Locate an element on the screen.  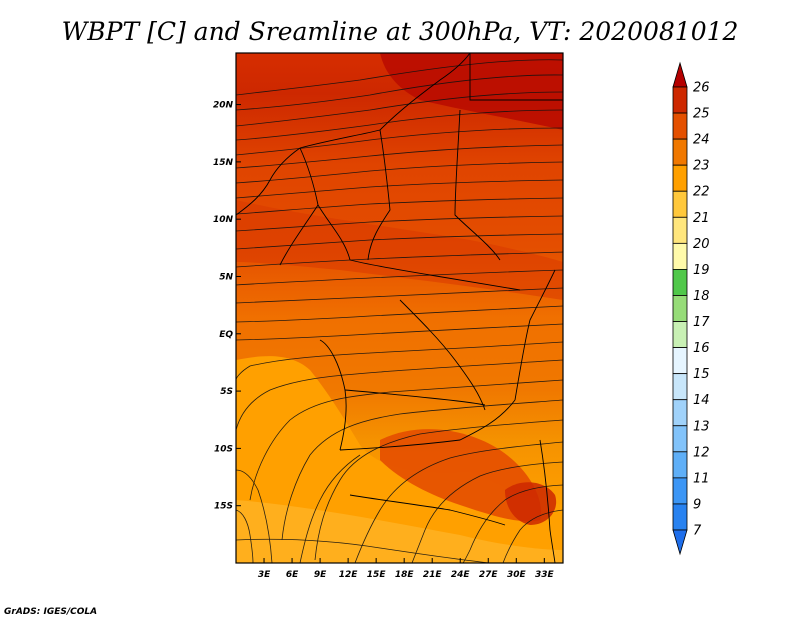
colorbar-top-arrow is located at coordinates (680, 74).